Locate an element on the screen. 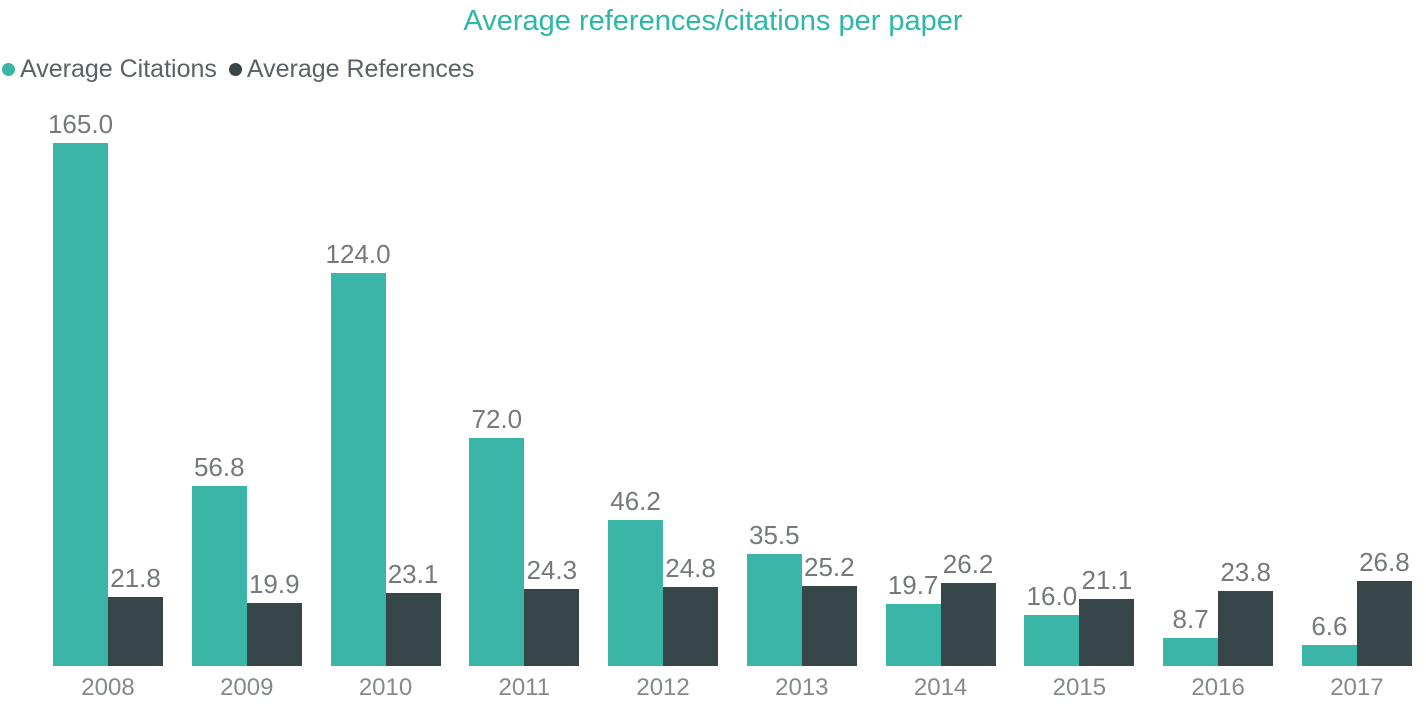  bar-cell: 124.0 is located at coordinates (358, 453).